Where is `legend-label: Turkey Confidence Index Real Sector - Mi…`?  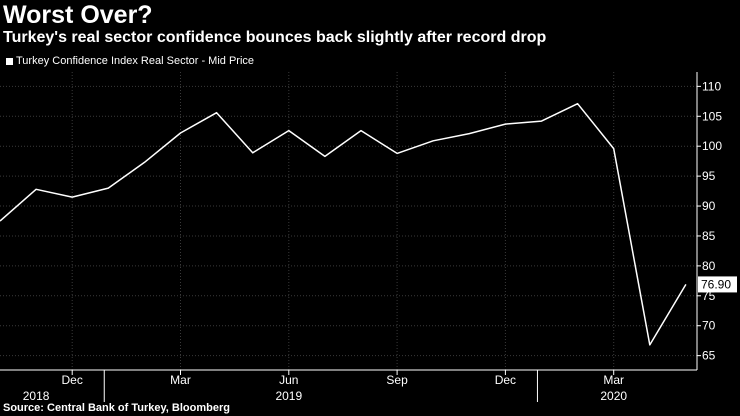
legend-label: Turkey Confidence Index Real Sector - Mi… is located at coordinates (135, 61).